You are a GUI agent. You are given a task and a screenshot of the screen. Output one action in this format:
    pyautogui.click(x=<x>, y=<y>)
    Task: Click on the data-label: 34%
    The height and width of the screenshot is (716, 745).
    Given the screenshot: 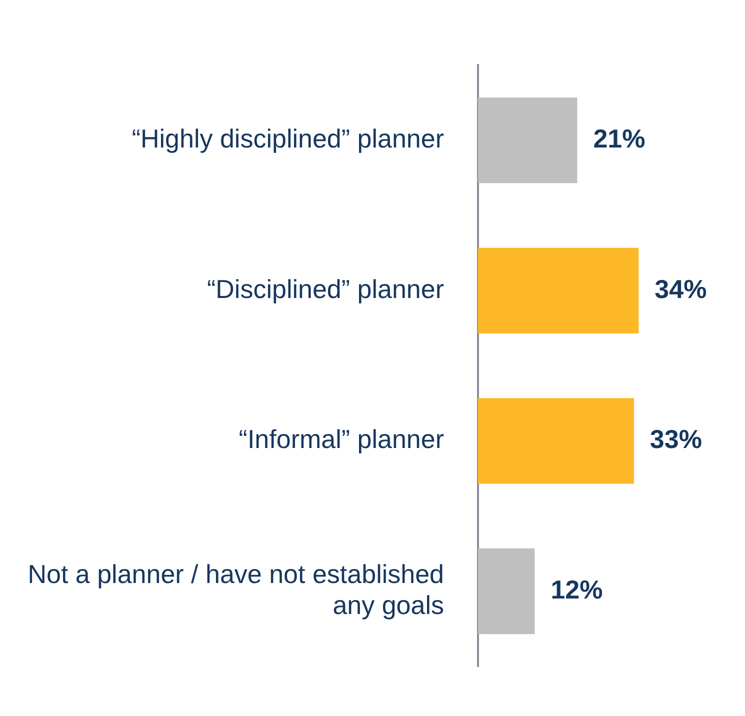 What is the action you would take?
    pyautogui.click(x=680, y=289)
    